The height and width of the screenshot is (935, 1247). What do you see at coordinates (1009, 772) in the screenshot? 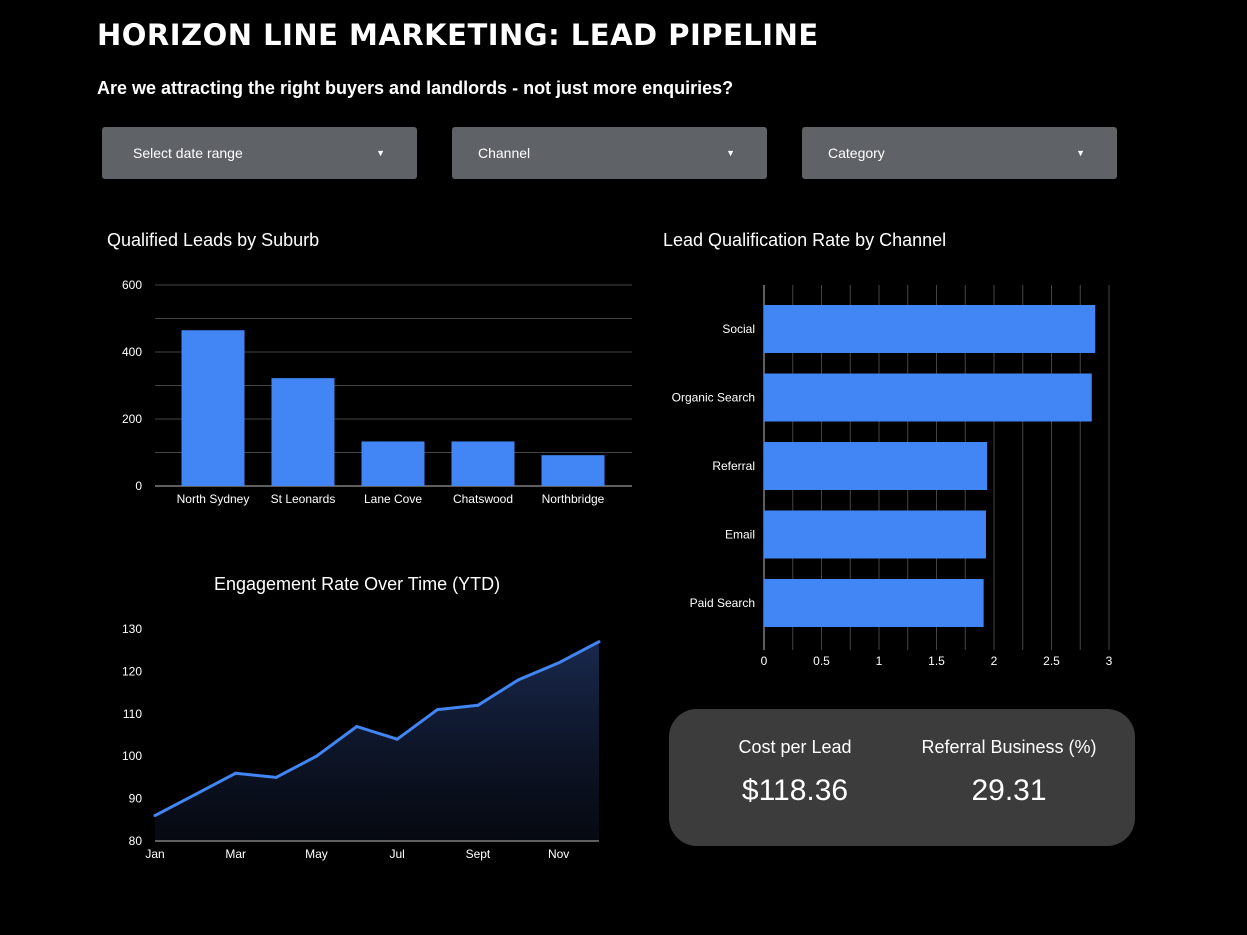
I see `kpi-referral-business: Referral Business (%) 29.31` at bounding box center [1009, 772].